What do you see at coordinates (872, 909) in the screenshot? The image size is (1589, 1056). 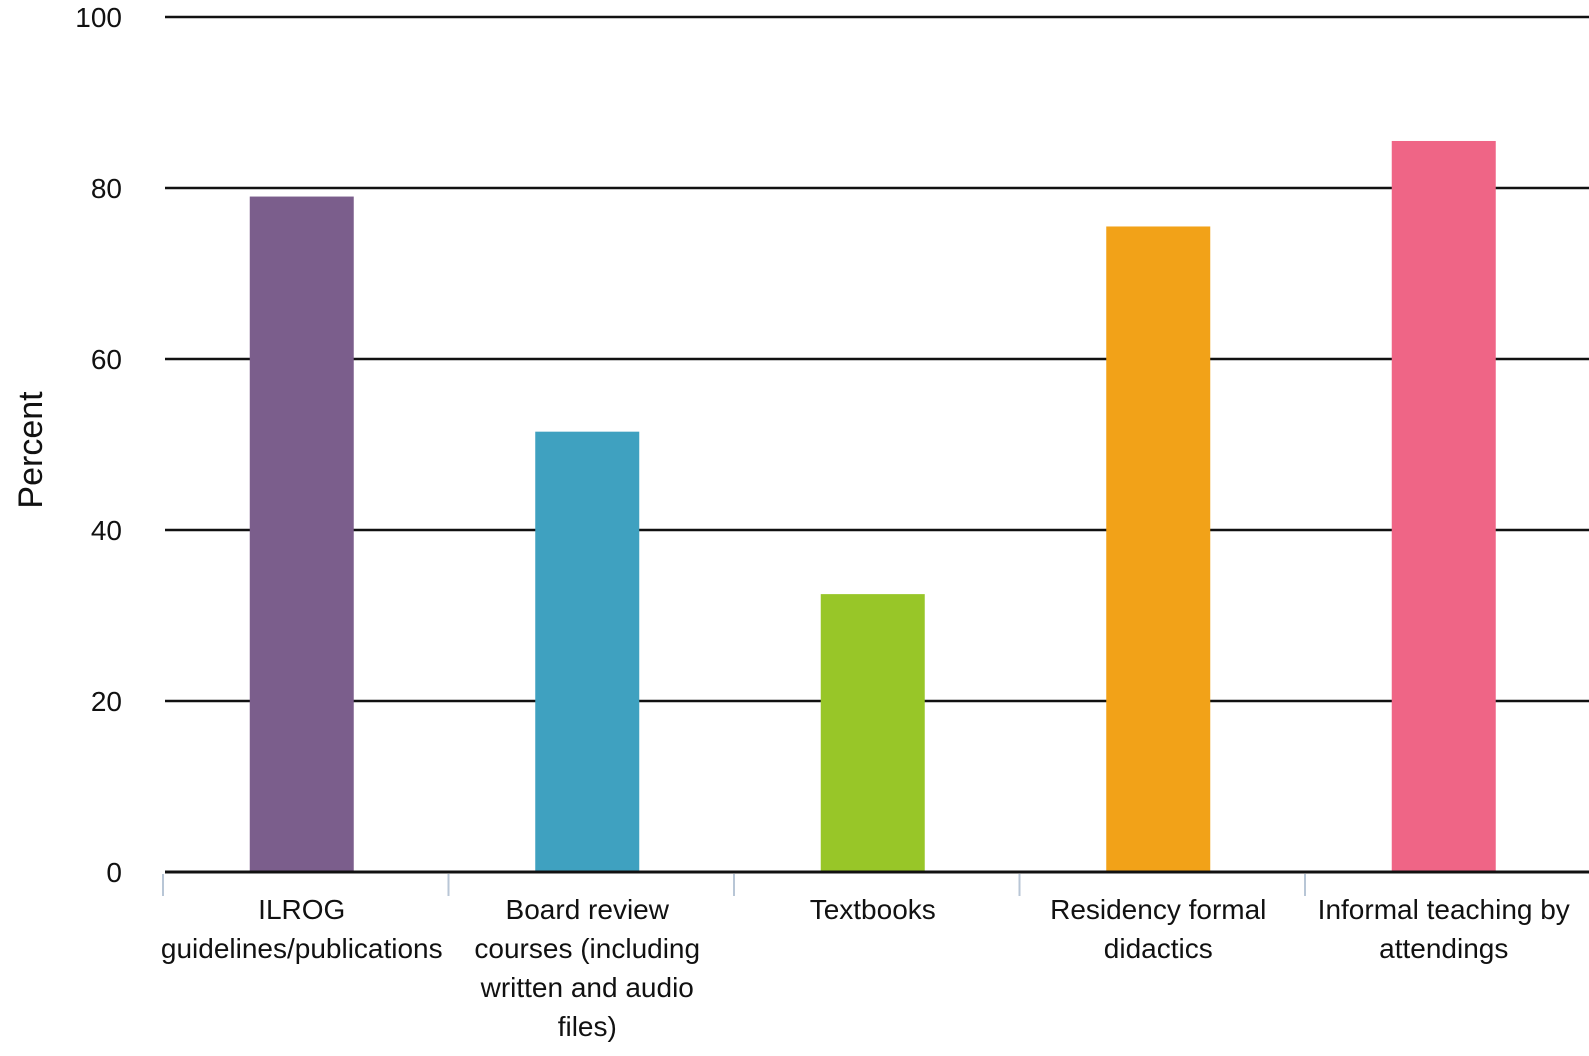 I see `x-category-label: Textbooks` at bounding box center [872, 909].